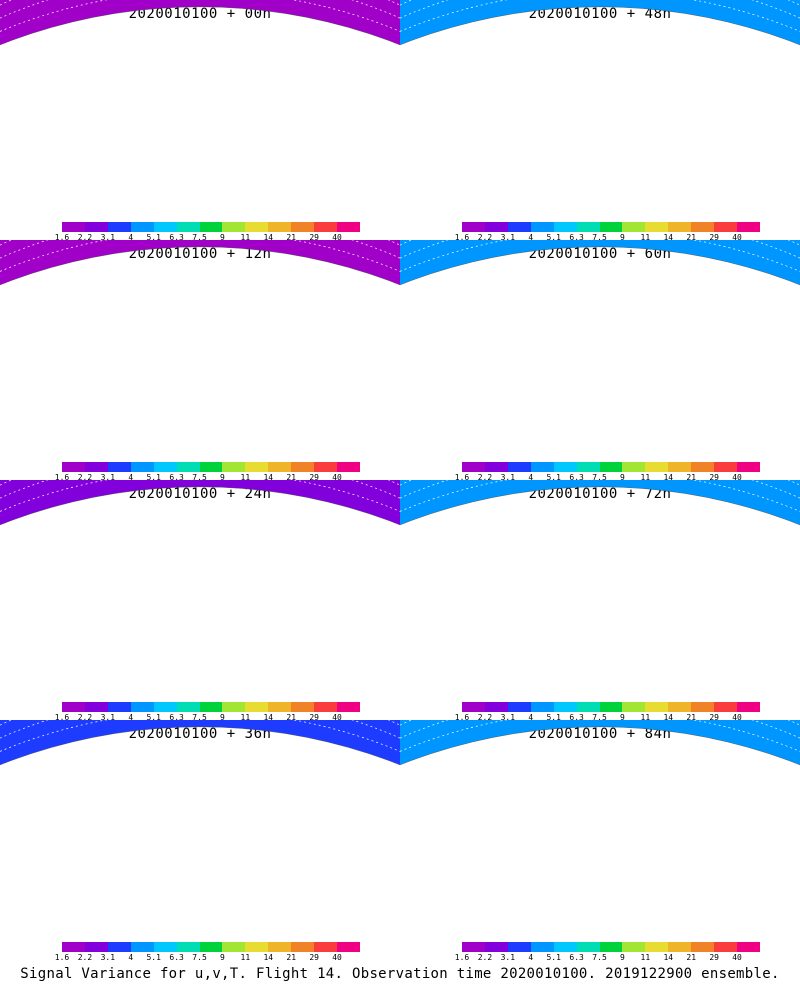 The height and width of the screenshot is (1000, 800). I want to click on low-variance-gap, so click(252, 643).